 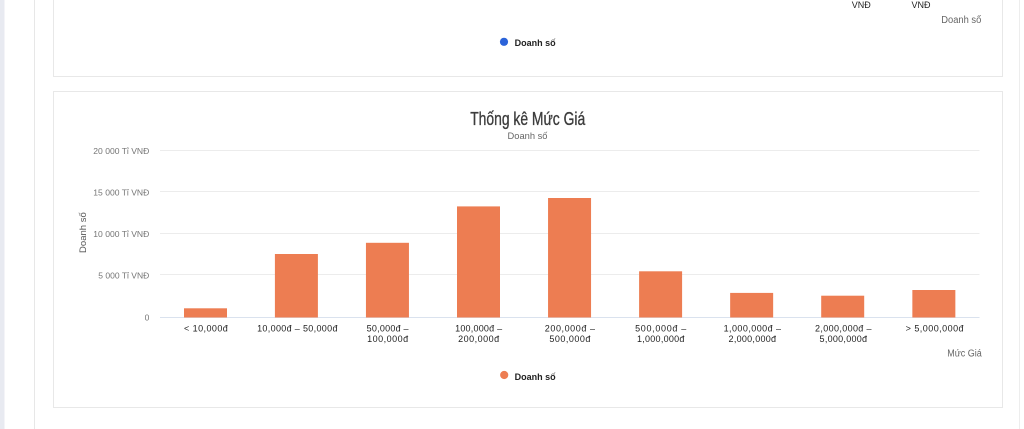 I want to click on svg-text: 2,000,000đ –, so click(x=843, y=329).